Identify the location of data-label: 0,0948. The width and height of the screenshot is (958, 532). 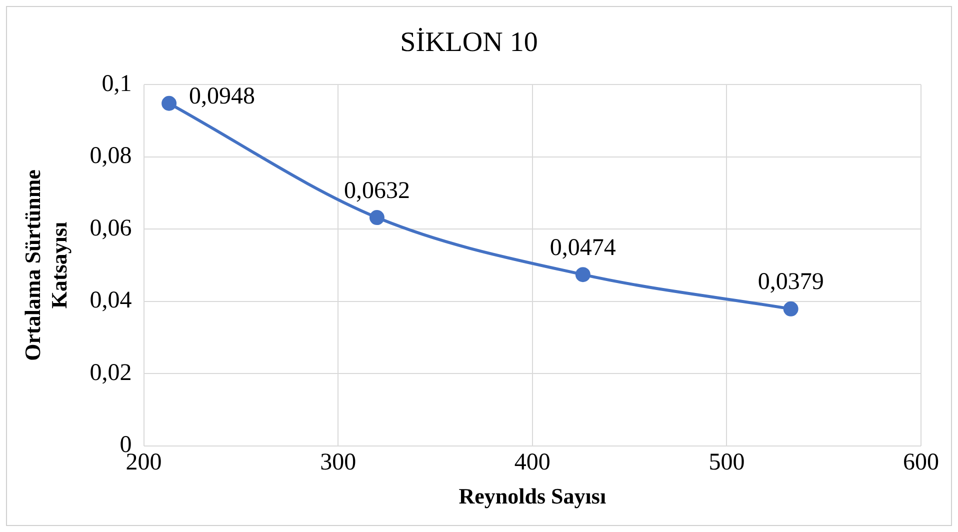
(222, 97).